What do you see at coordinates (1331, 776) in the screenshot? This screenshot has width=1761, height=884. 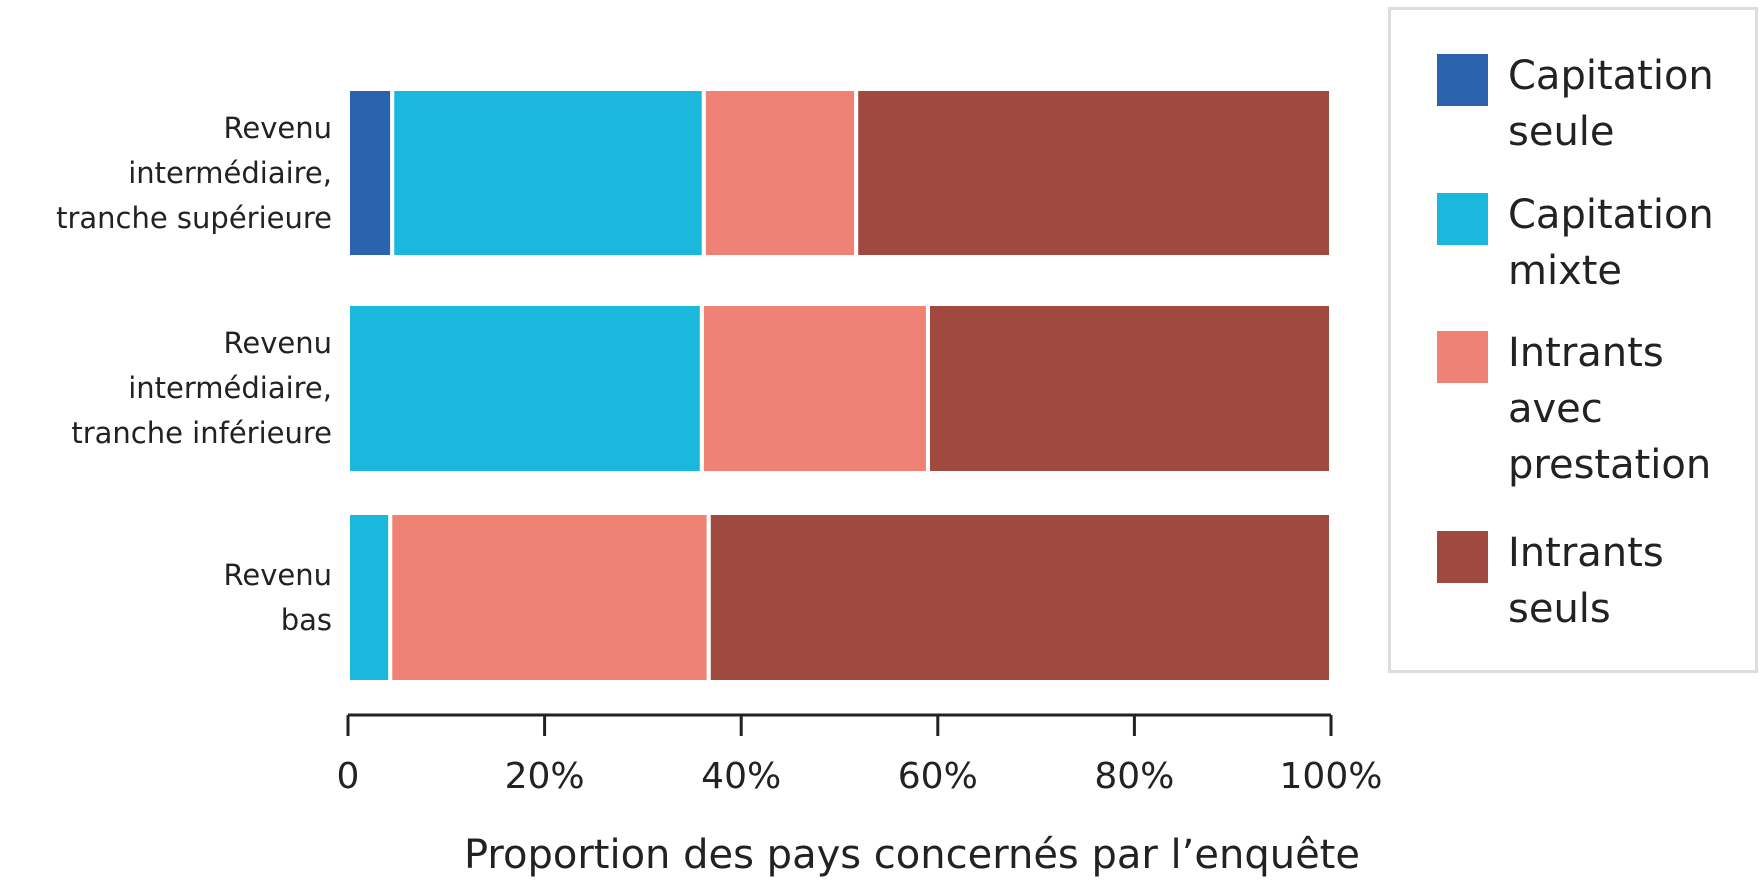 I see `x-tick-label: 100%` at bounding box center [1331, 776].